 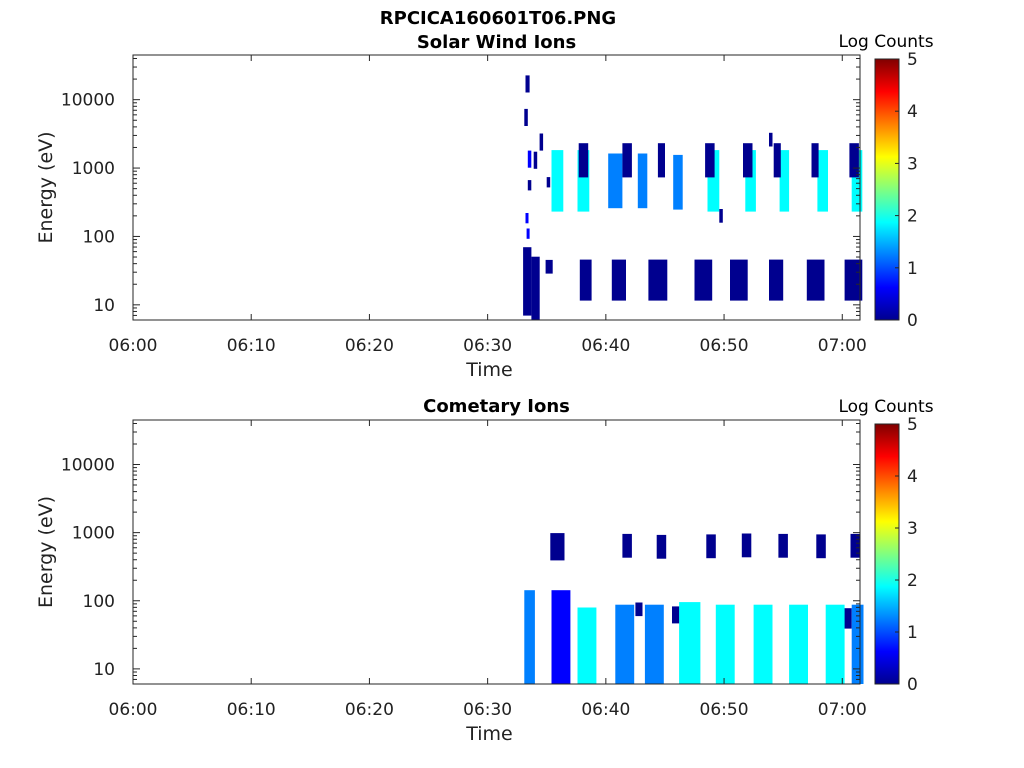 What do you see at coordinates (496, 406) in the screenshot?
I see `panel-title: Cometary Ions` at bounding box center [496, 406].